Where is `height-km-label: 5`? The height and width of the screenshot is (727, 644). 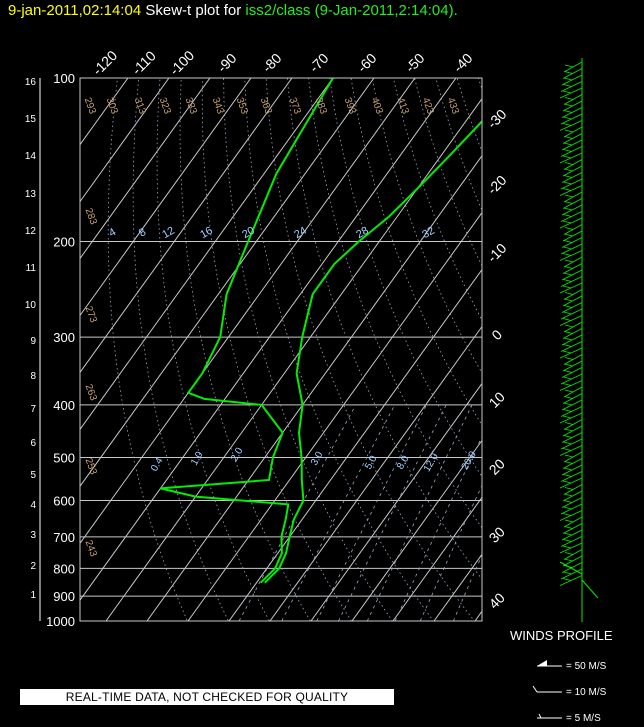 height-km-label: 5 is located at coordinates (33, 475).